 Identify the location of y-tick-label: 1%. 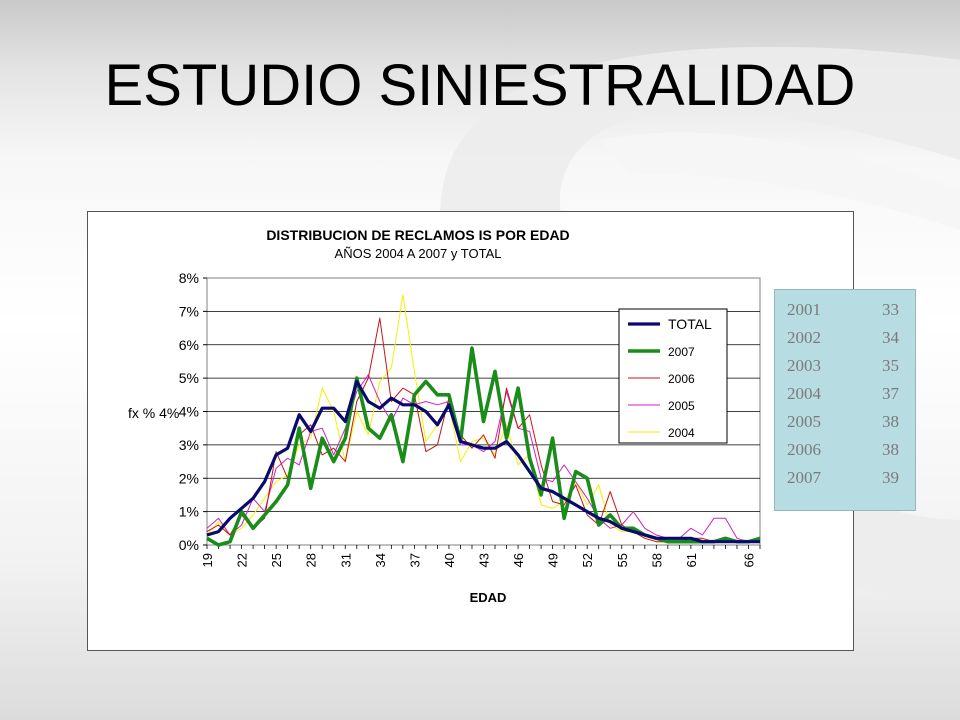
(189, 512).